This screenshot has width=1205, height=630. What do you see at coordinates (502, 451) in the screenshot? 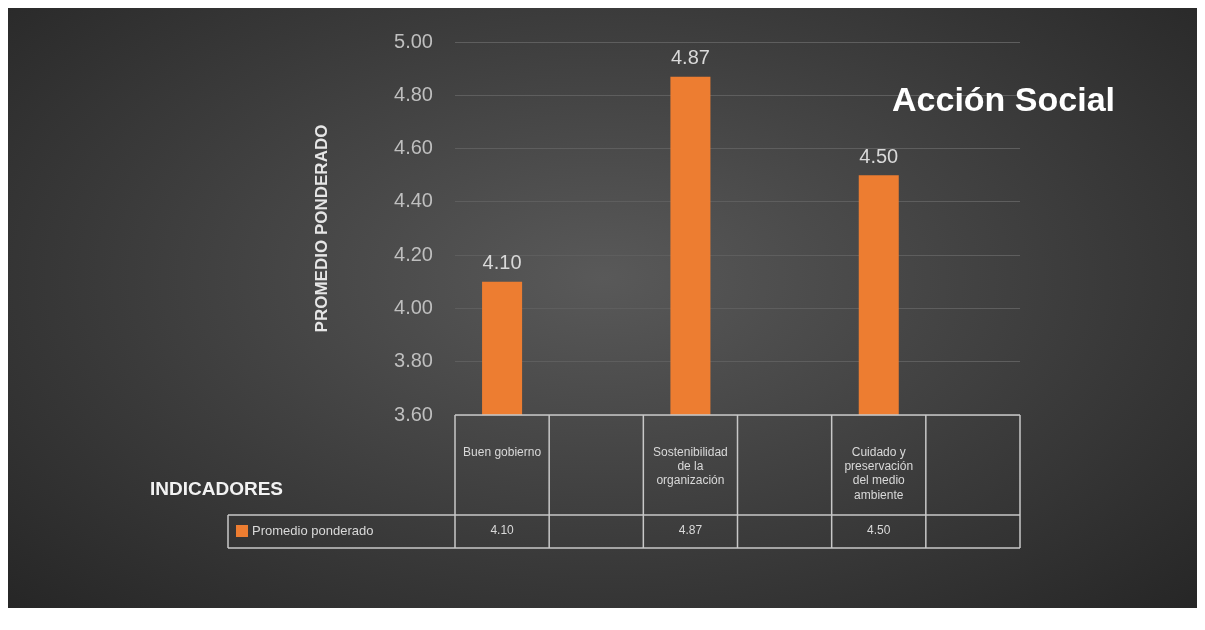
I see `x-tick-label: Buen gobierno` at bounding box center [502, 451].